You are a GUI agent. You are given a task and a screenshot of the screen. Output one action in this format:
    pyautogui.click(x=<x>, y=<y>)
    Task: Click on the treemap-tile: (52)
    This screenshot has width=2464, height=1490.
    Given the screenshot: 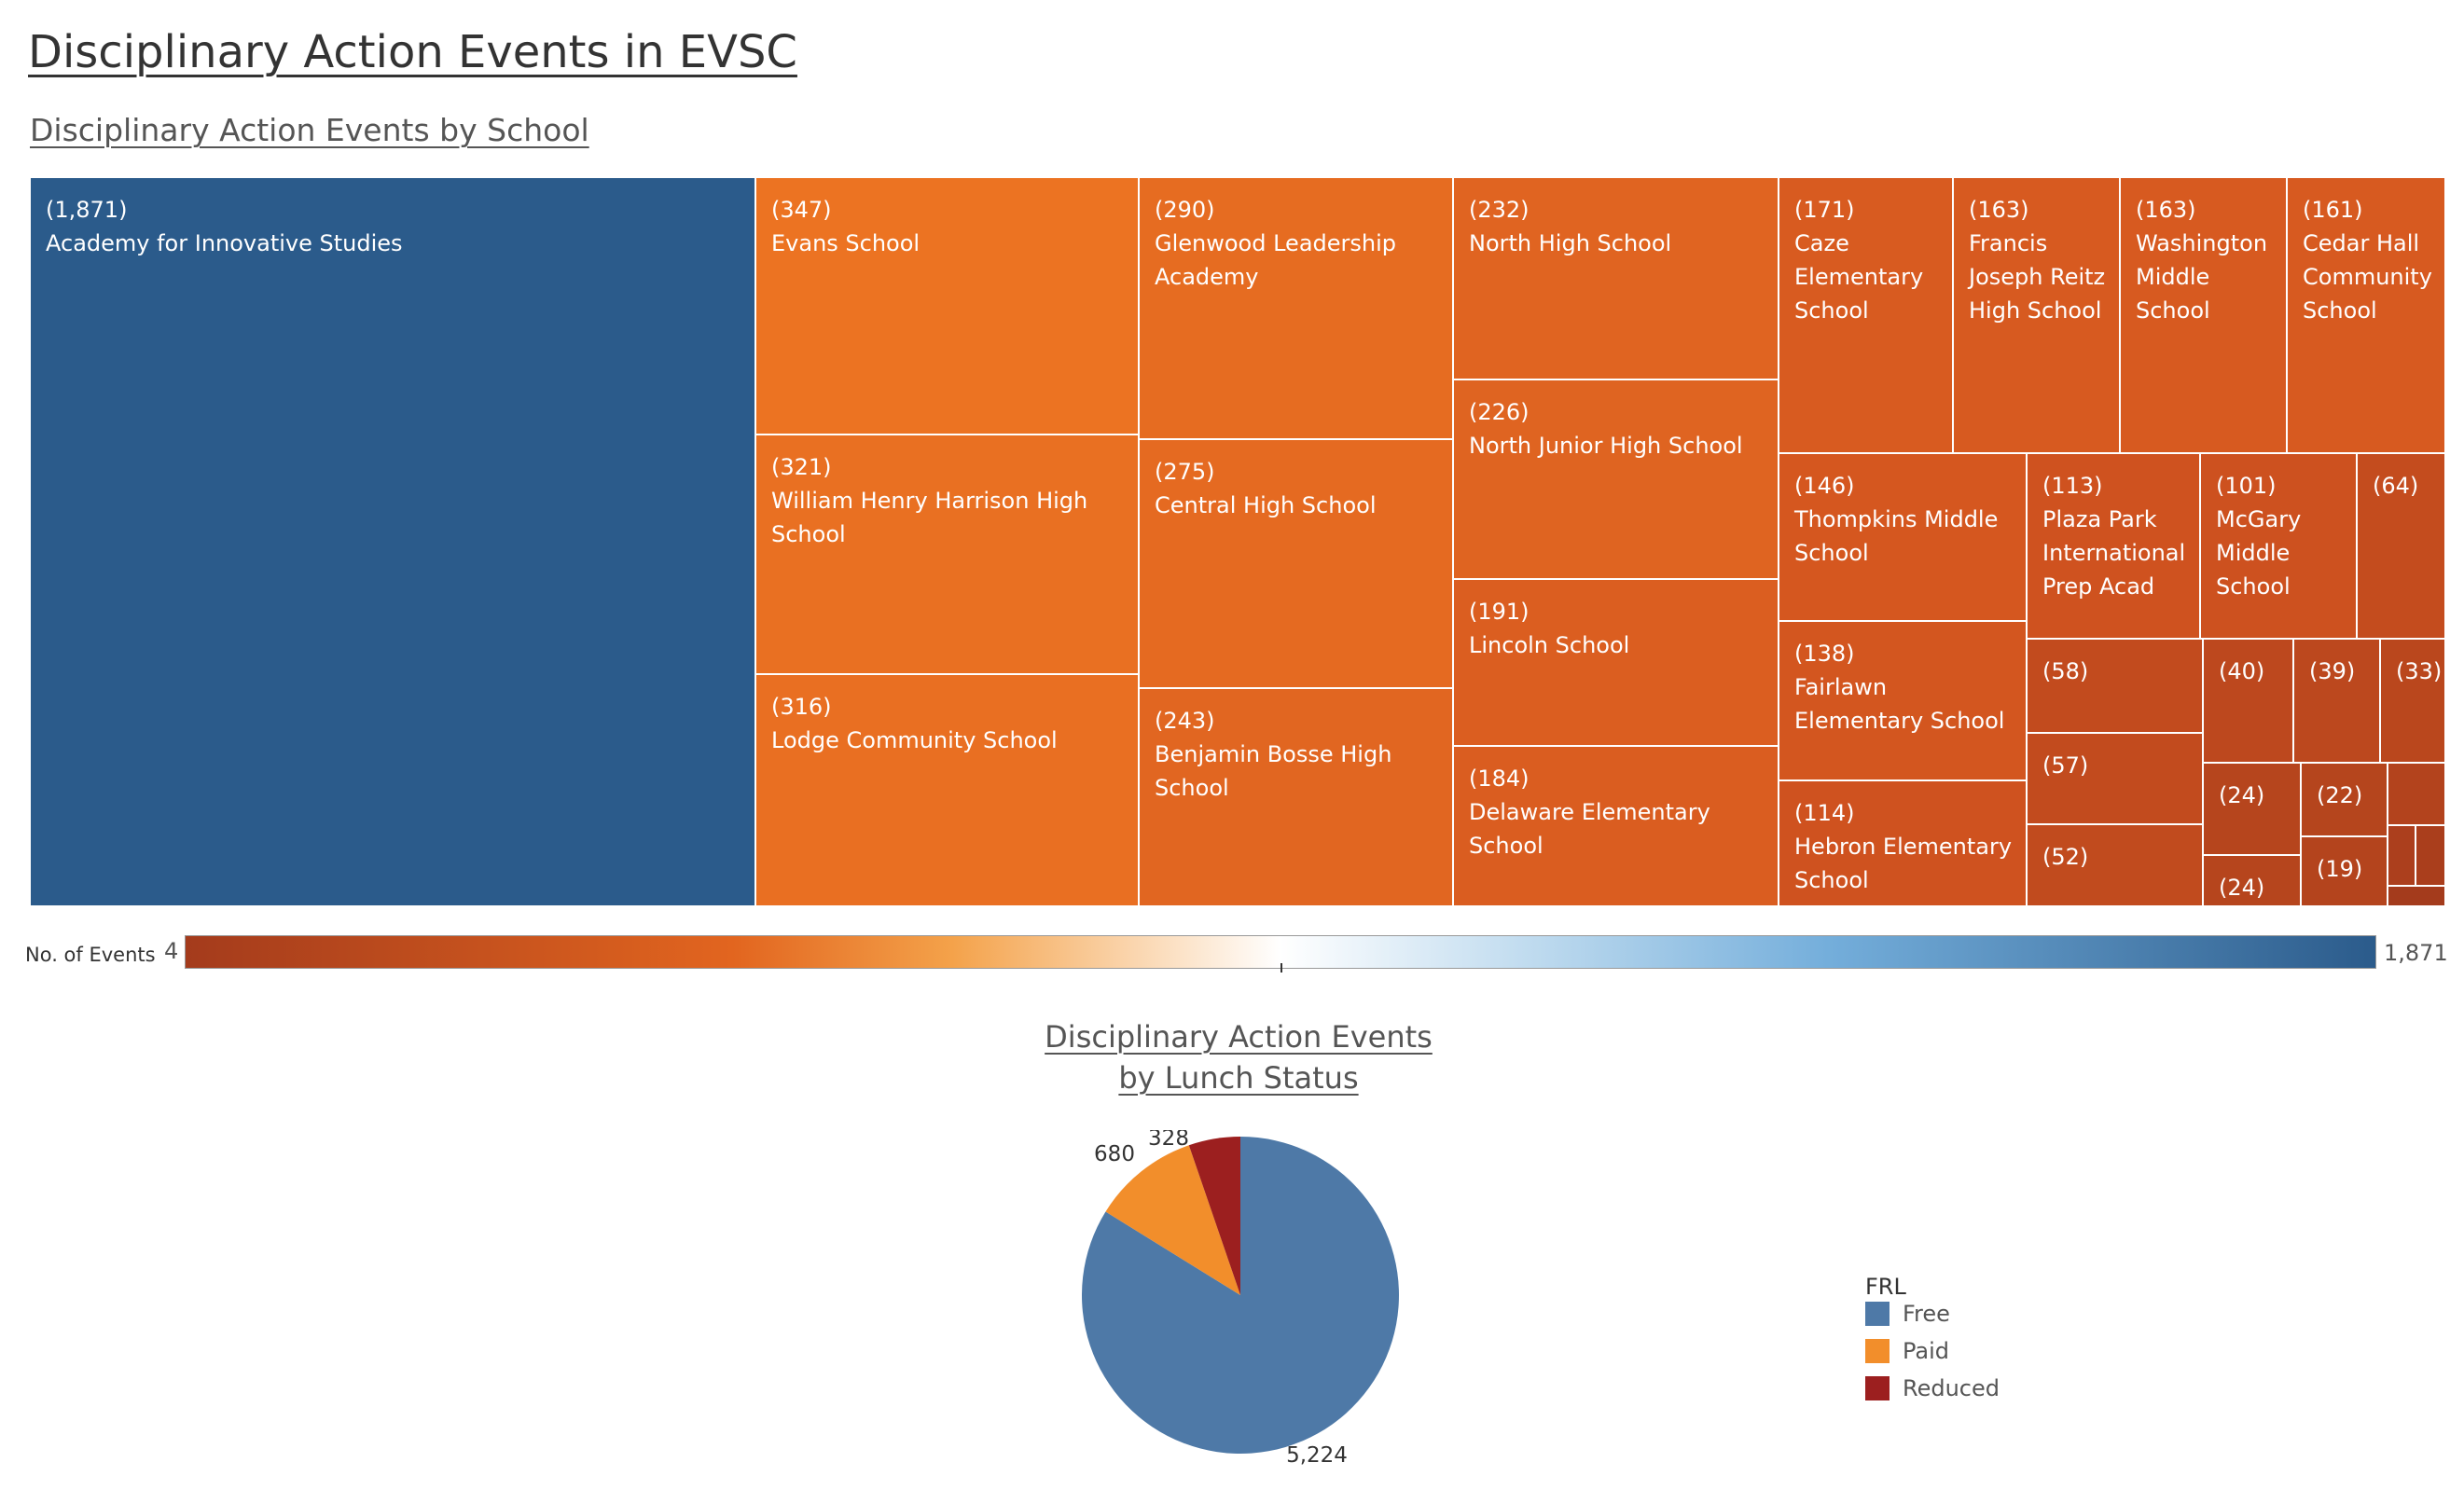 What is the action you would take?
    pyautogui.click(x=2115, y=865)
    